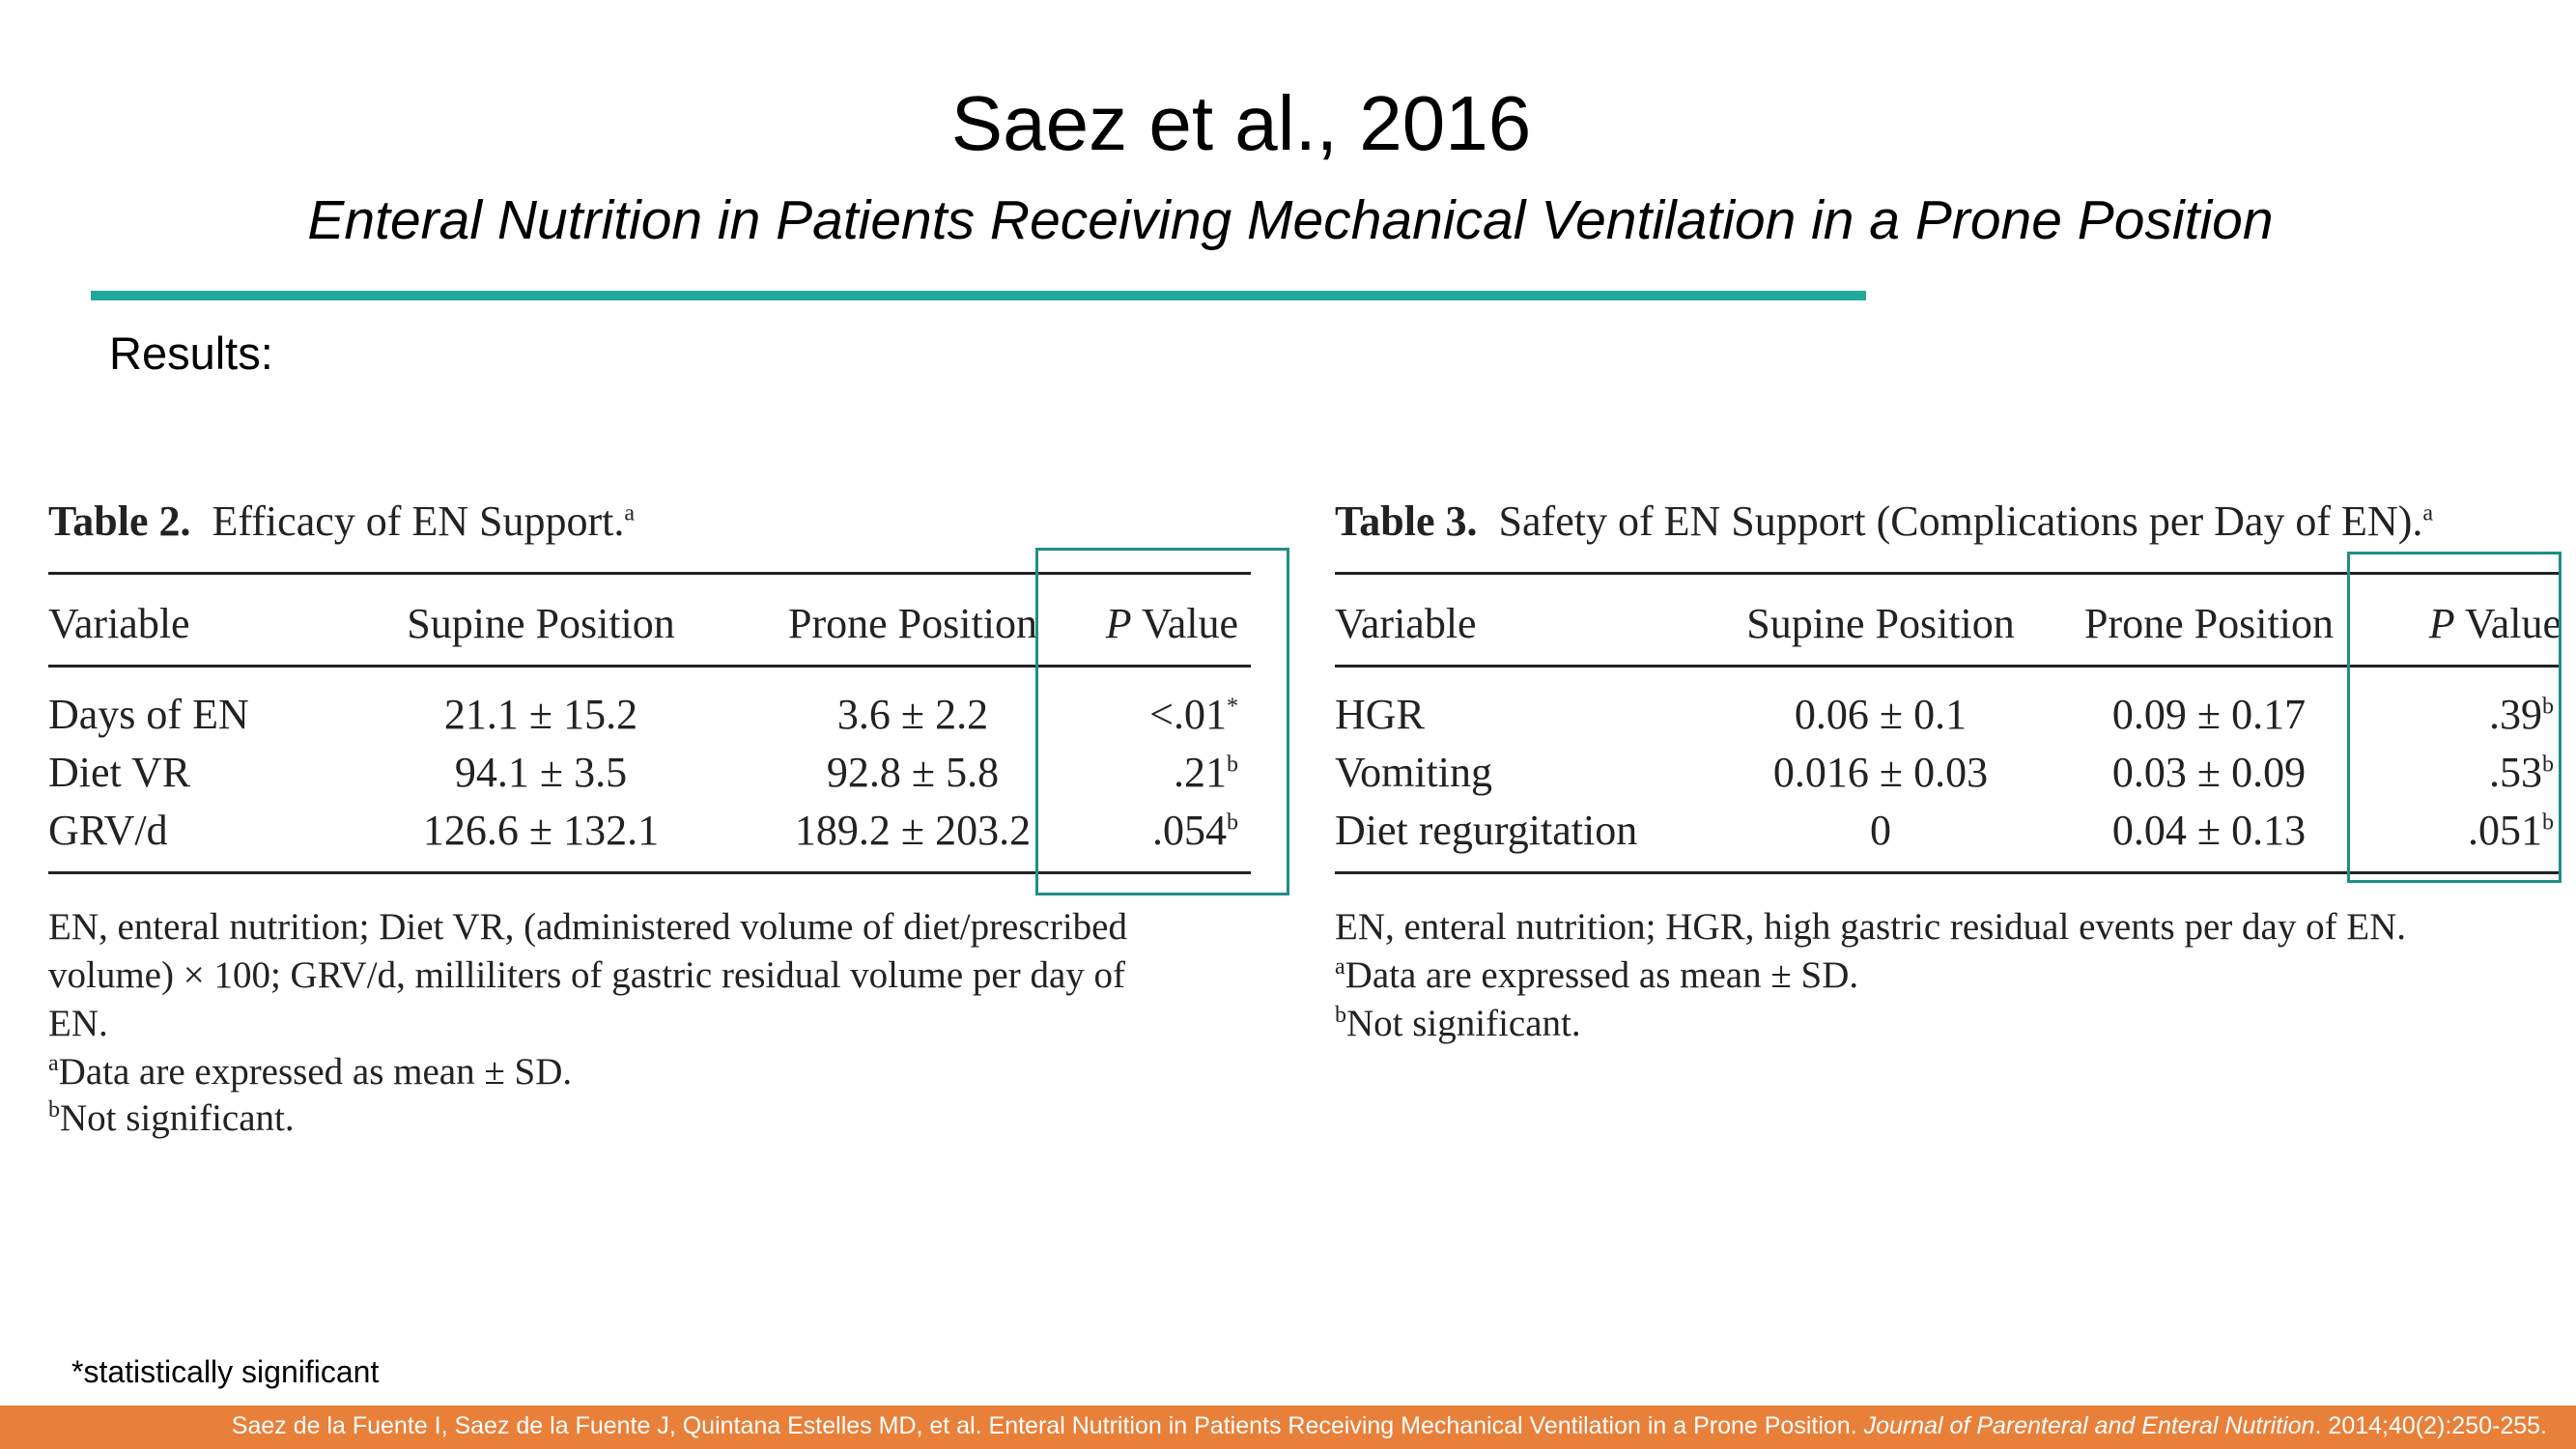 Image resolution: width=2576 pixels, height=1449 pixels. Describe the element at coordinates (1193, 714) in the screenshot. I see `table-cell-pvalue: <.01*` at that location.